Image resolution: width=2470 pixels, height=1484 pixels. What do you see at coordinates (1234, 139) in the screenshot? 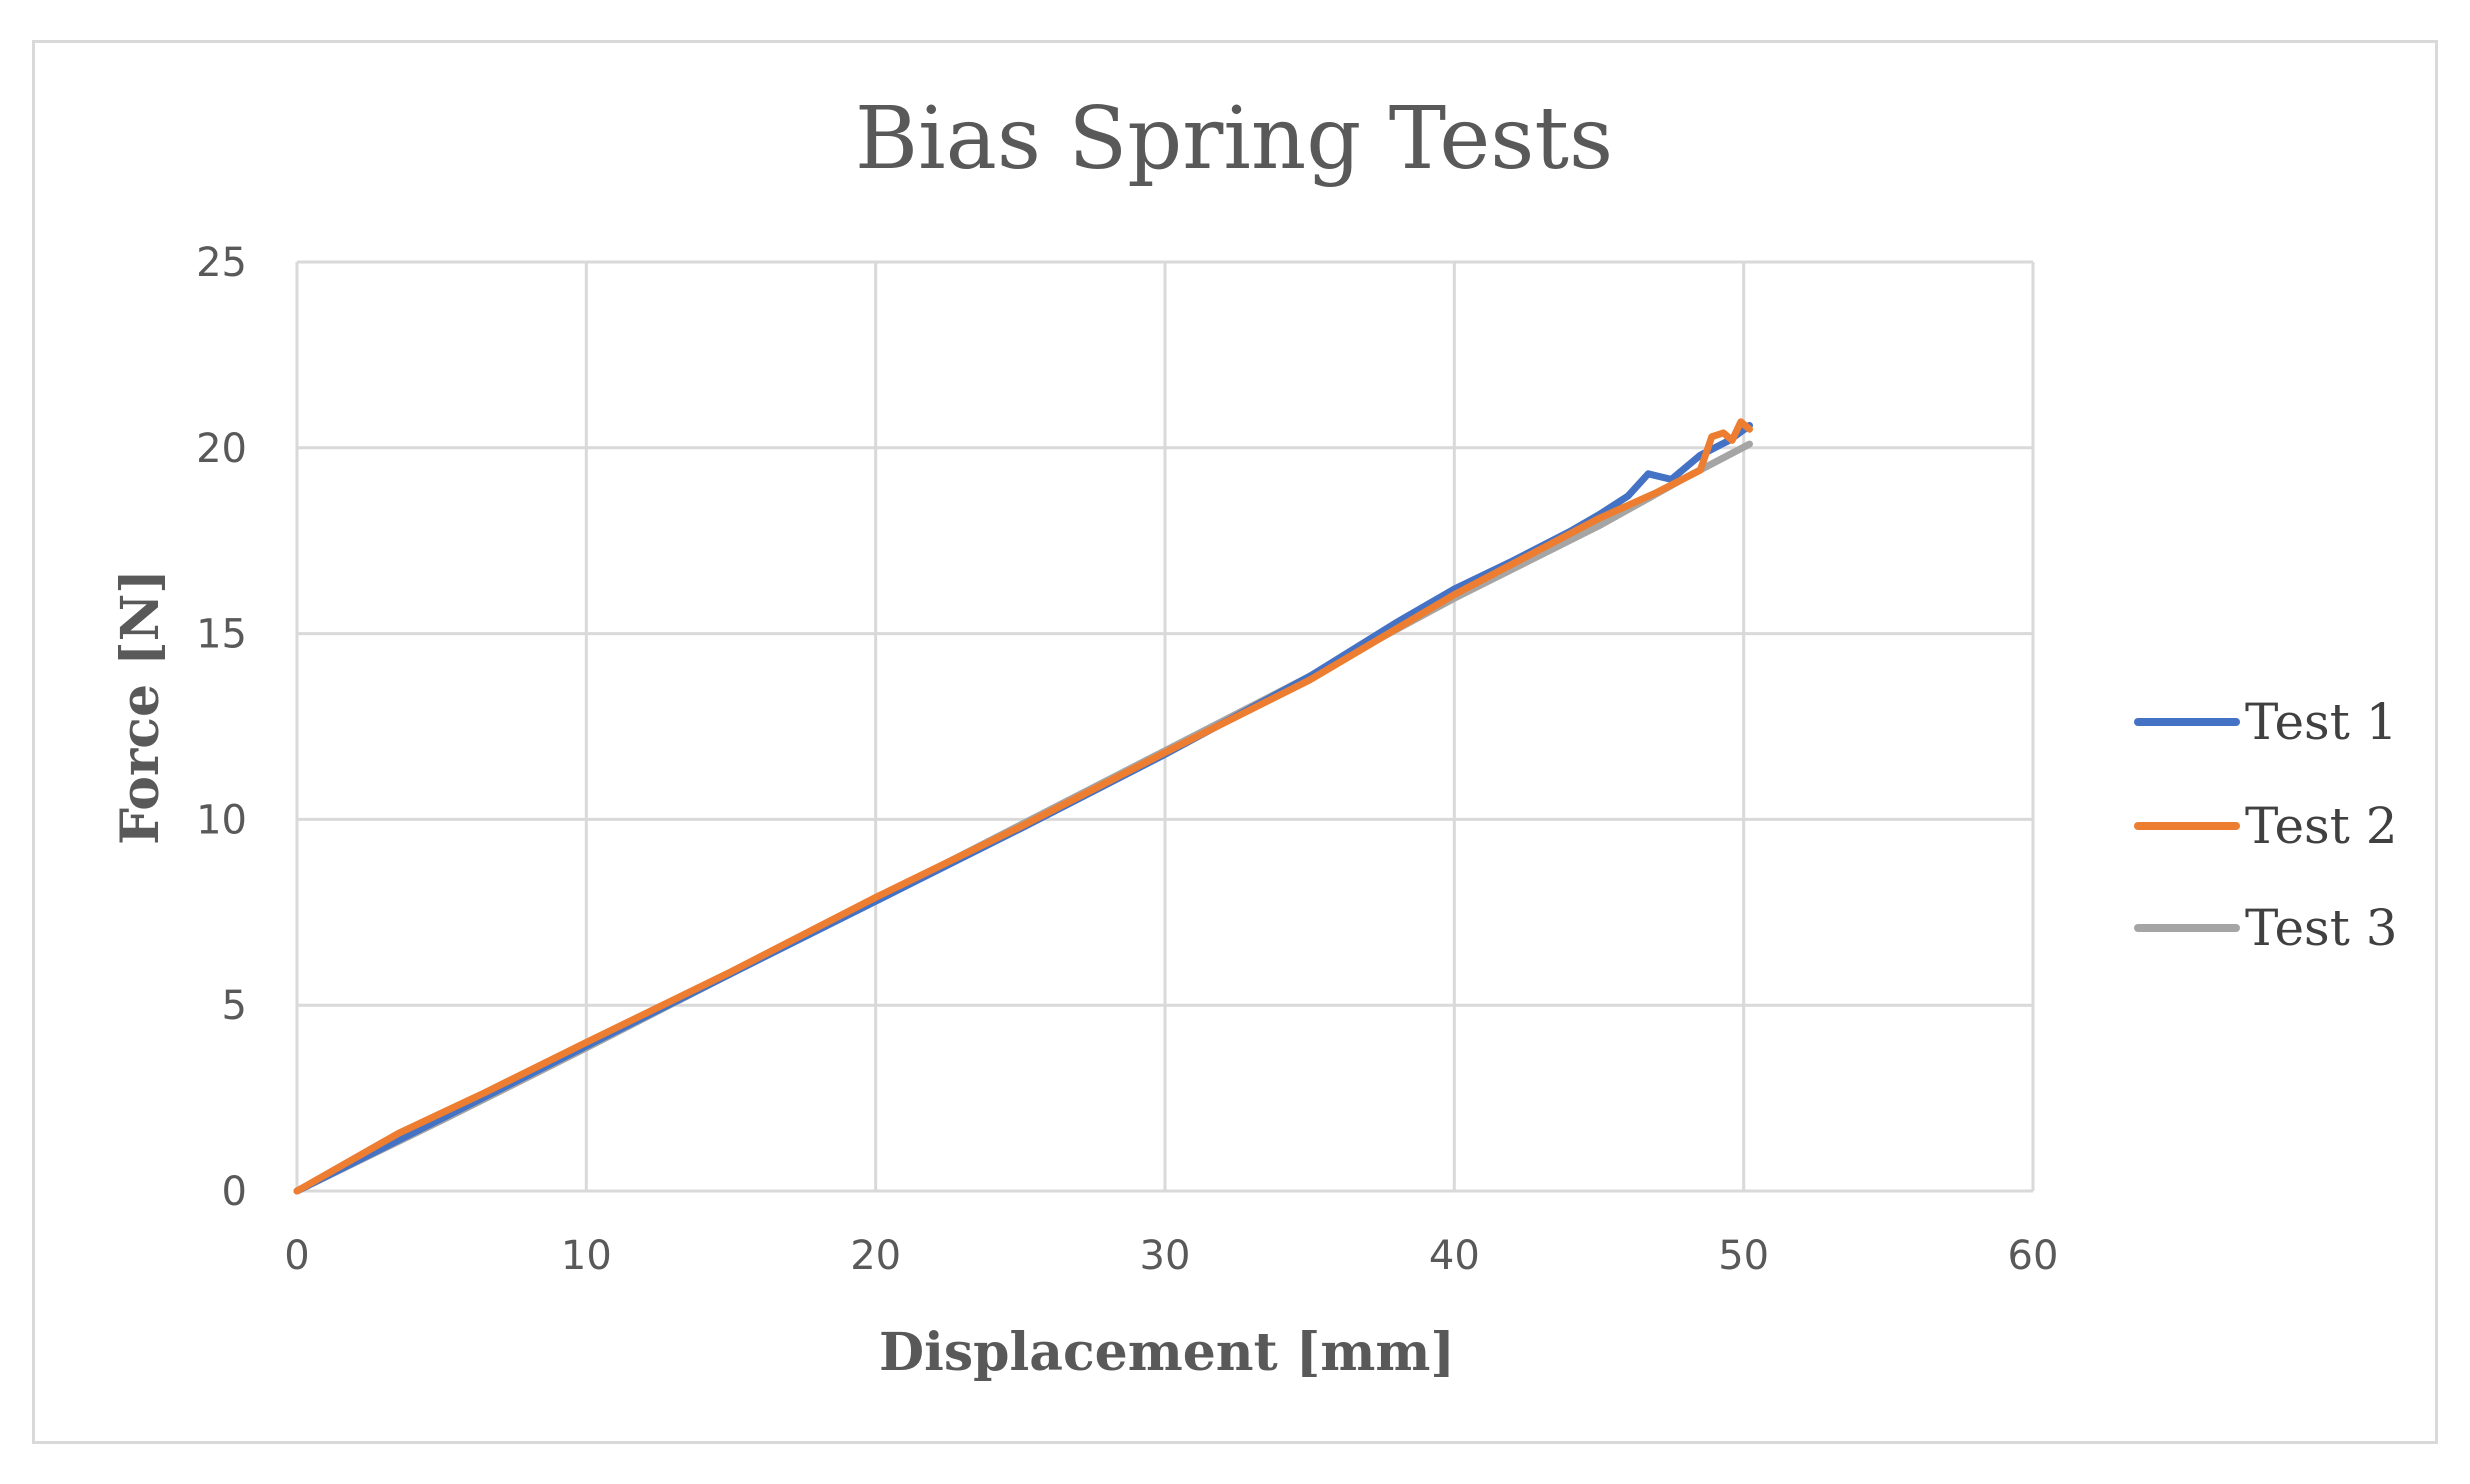
I see `chart-title: Bias Spring Tests` at bounding box center [1234, 139].